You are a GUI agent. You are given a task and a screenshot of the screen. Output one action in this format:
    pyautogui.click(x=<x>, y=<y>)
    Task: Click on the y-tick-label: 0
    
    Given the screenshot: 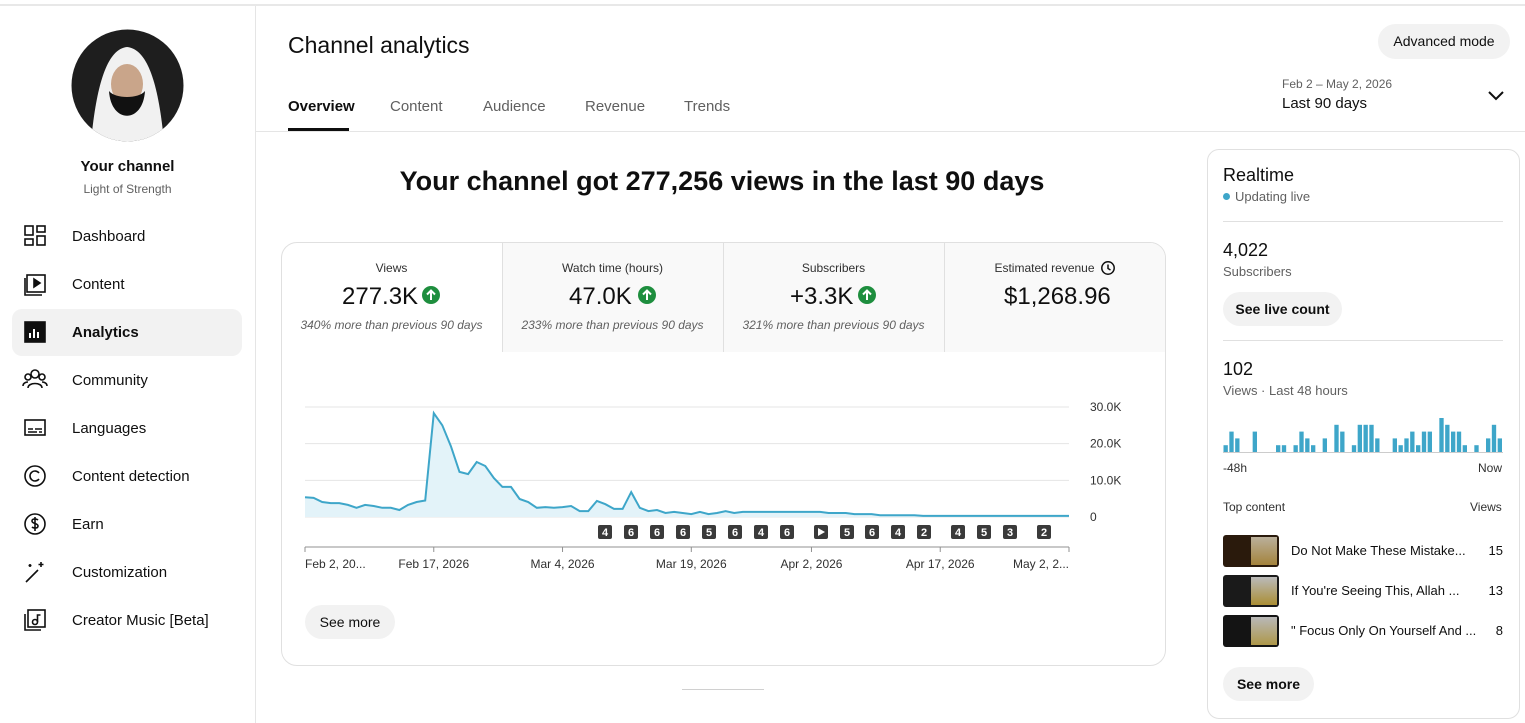 What is the action you would take?
    pyautogui.click(x=1093, y=517)
    